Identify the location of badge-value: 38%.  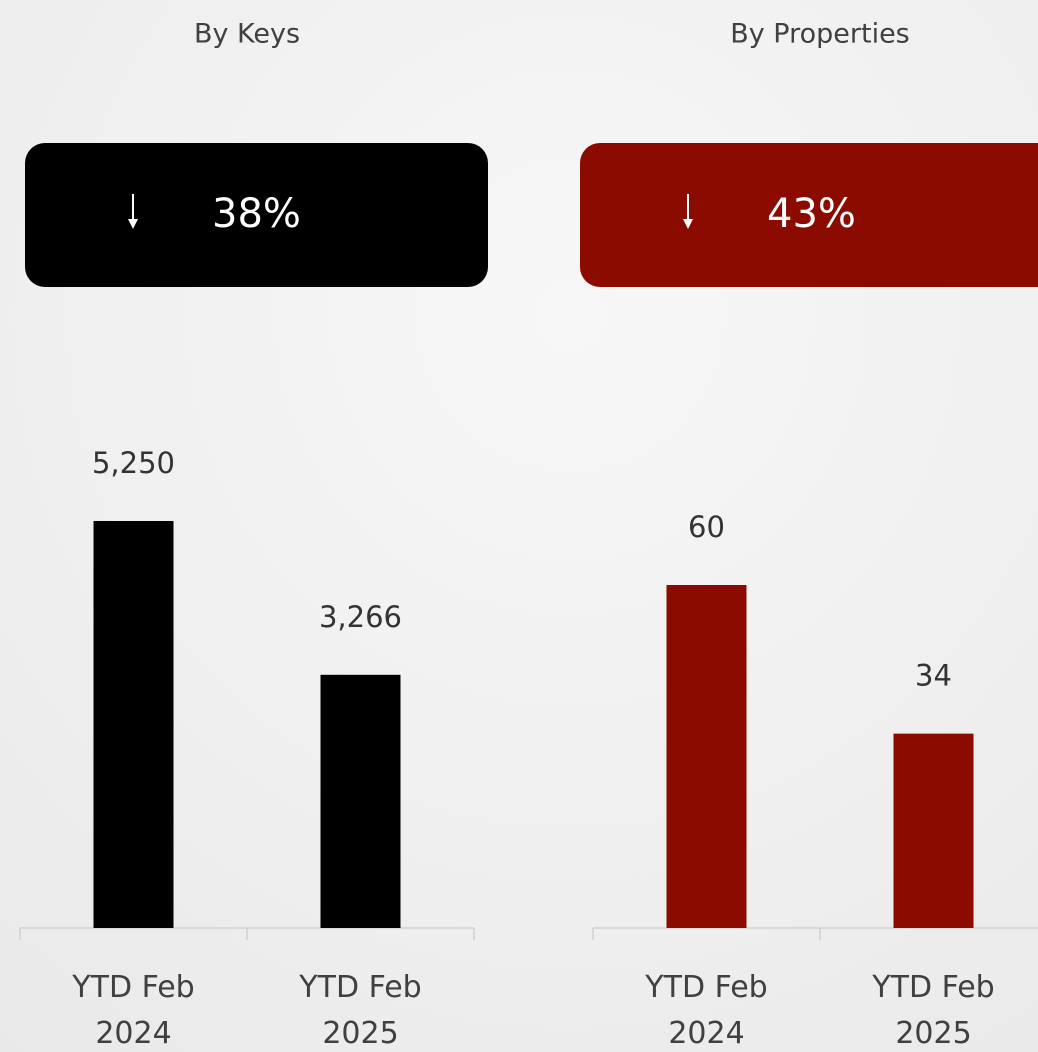
(256, 214).